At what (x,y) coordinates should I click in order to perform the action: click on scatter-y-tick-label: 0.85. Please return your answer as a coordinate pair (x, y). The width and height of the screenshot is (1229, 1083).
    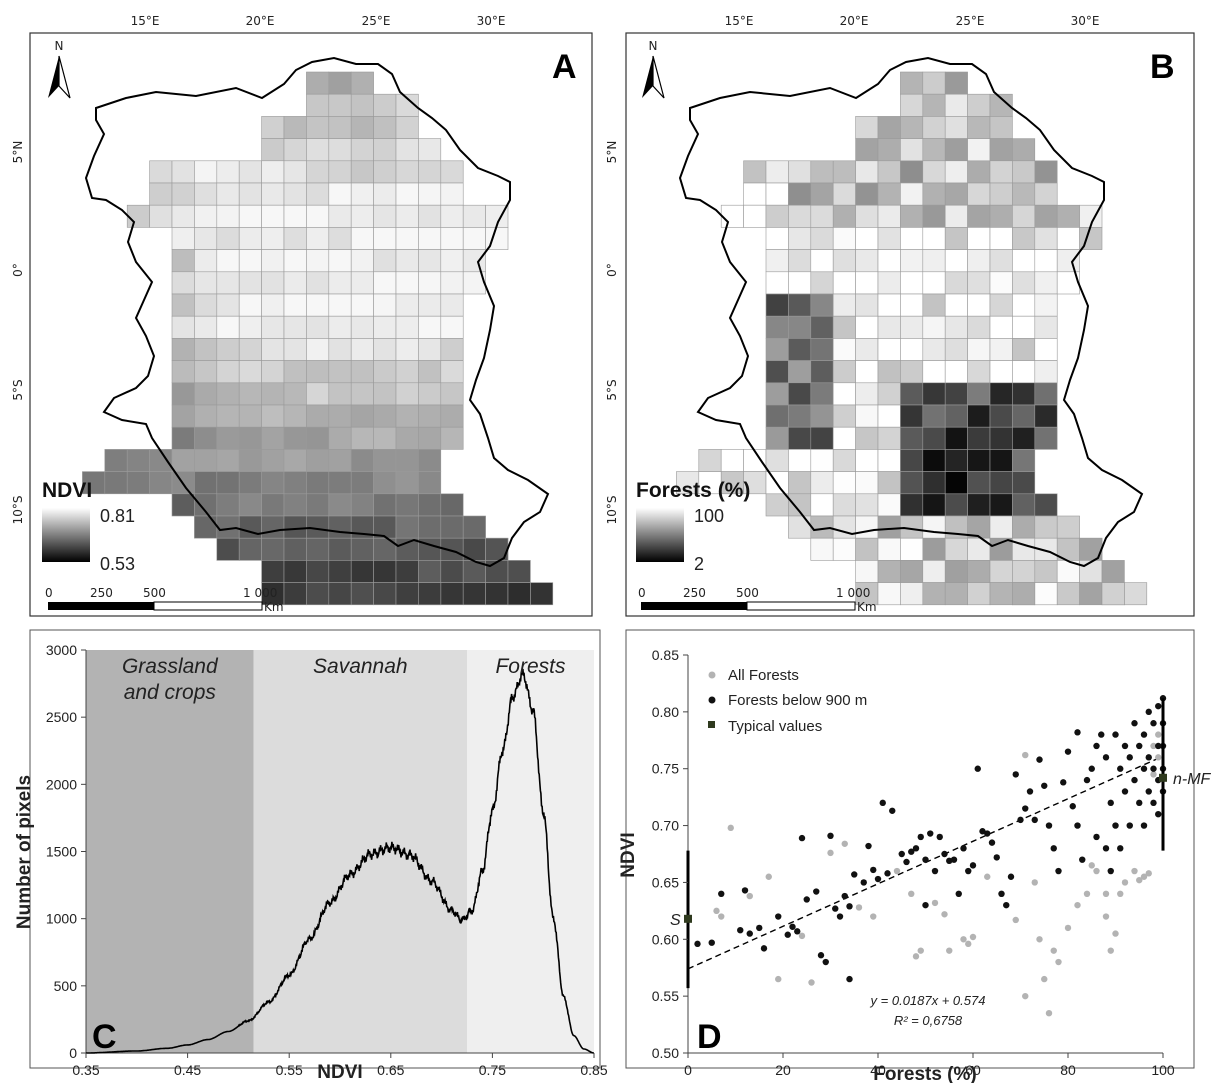
    Looking at the image, I should click on (665, 655).